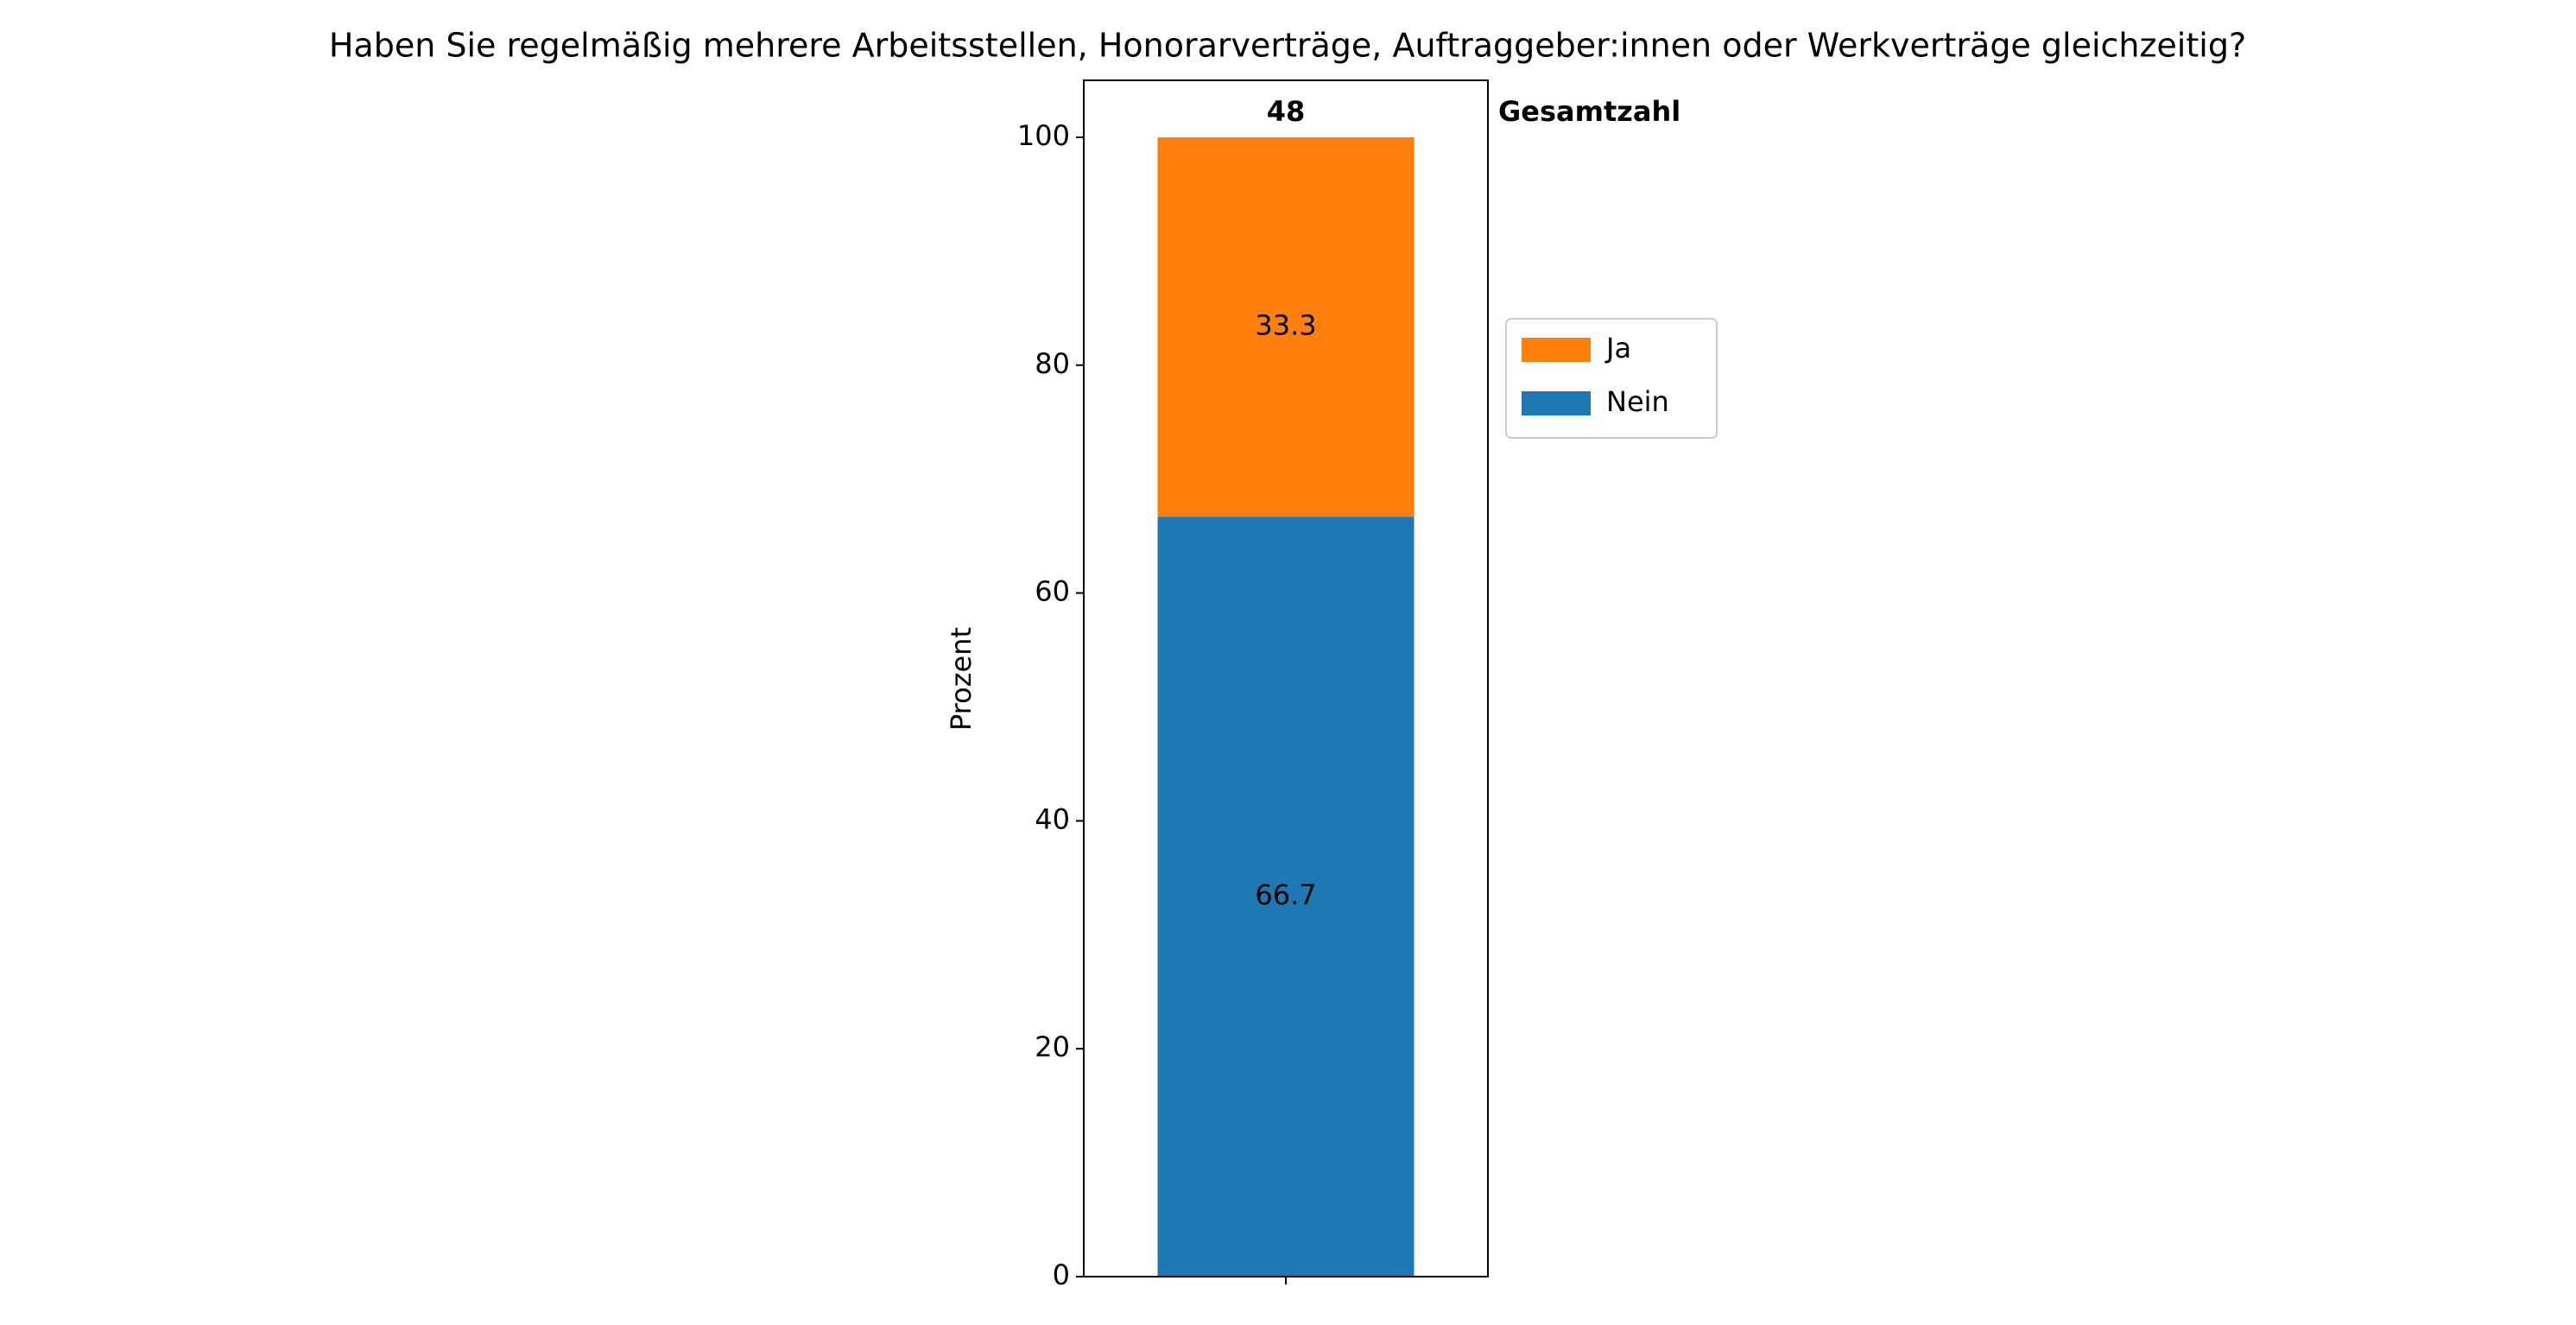 This screenshot has height=1325, width=2576. Describe the element at coordinates (1061, 1275) in the screenshot. I see `y-tick-label: 0` at that location.